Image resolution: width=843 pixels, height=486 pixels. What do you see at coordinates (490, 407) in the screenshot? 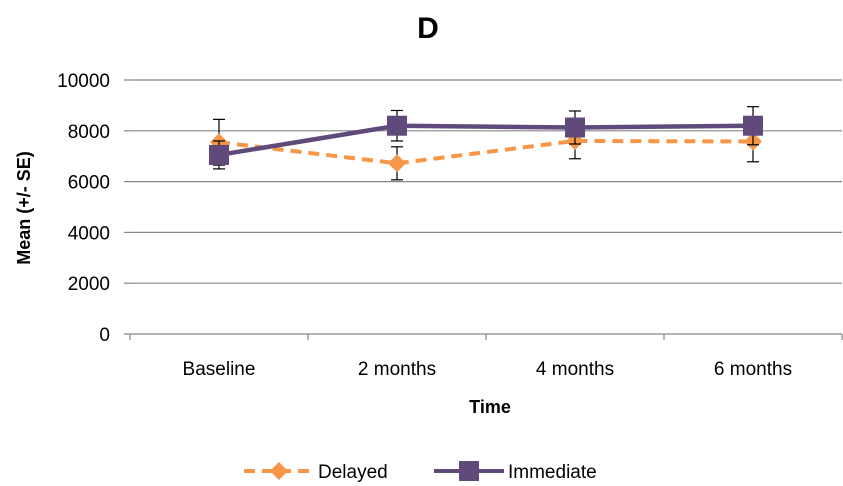
I see `x-axis-title: Time` at bounding box center [490, 407].